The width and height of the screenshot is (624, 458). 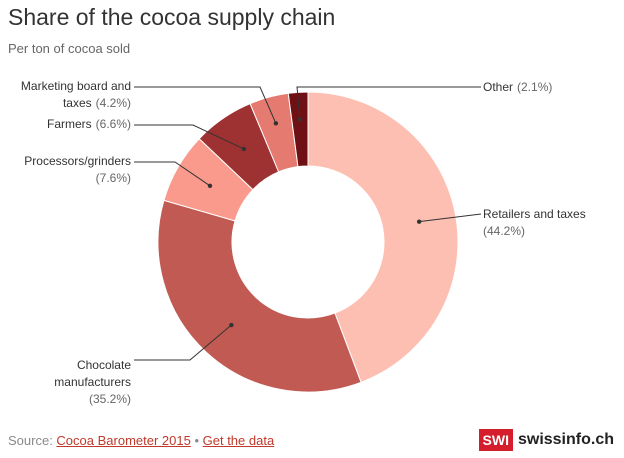 I want to click on label-farmers: Farmers (6.6%), so click(x=89, y=124).